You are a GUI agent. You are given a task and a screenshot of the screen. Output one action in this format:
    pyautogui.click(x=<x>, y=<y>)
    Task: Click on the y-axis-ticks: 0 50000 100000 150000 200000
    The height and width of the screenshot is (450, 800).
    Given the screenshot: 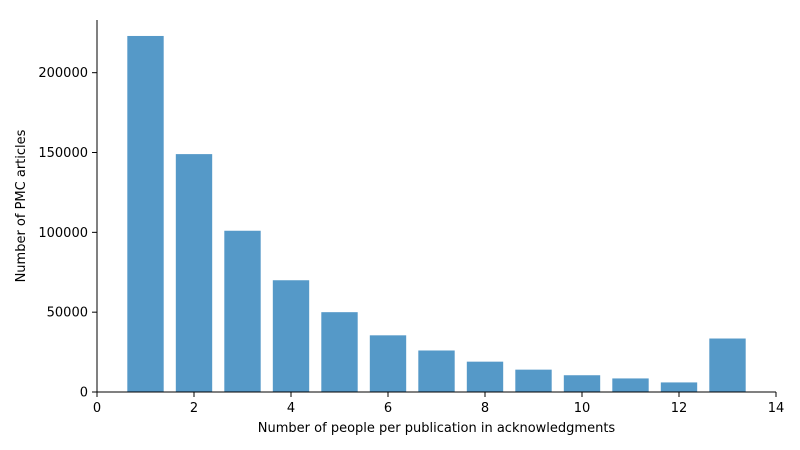 What is the action you would take?
    pyautogui.click(x=67, y=233)
    